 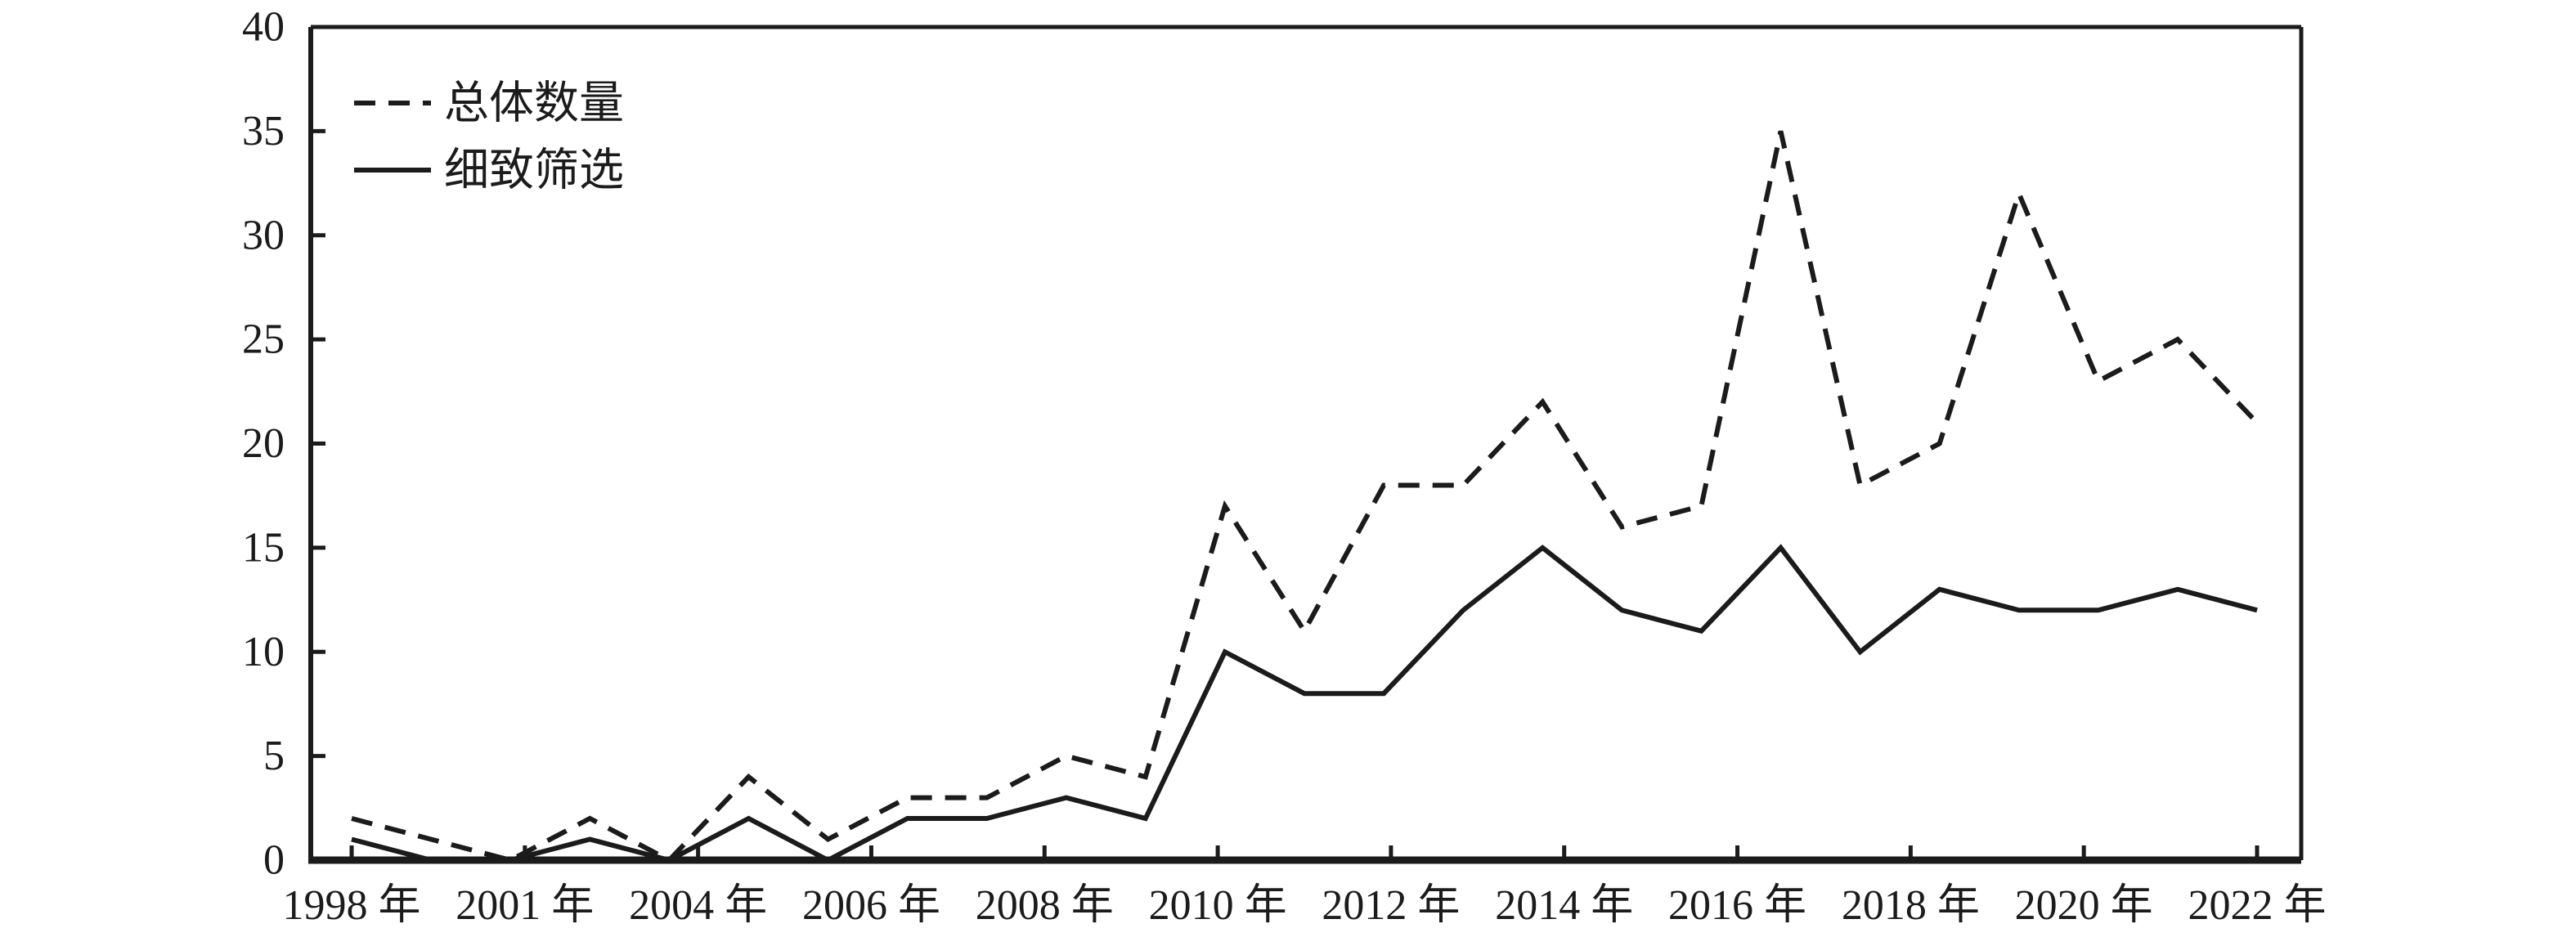 What do you see at coordinates (351, 905) in the screenshot?
I see `x-tick-label: 1998 年` at bounding box center [351, 905].